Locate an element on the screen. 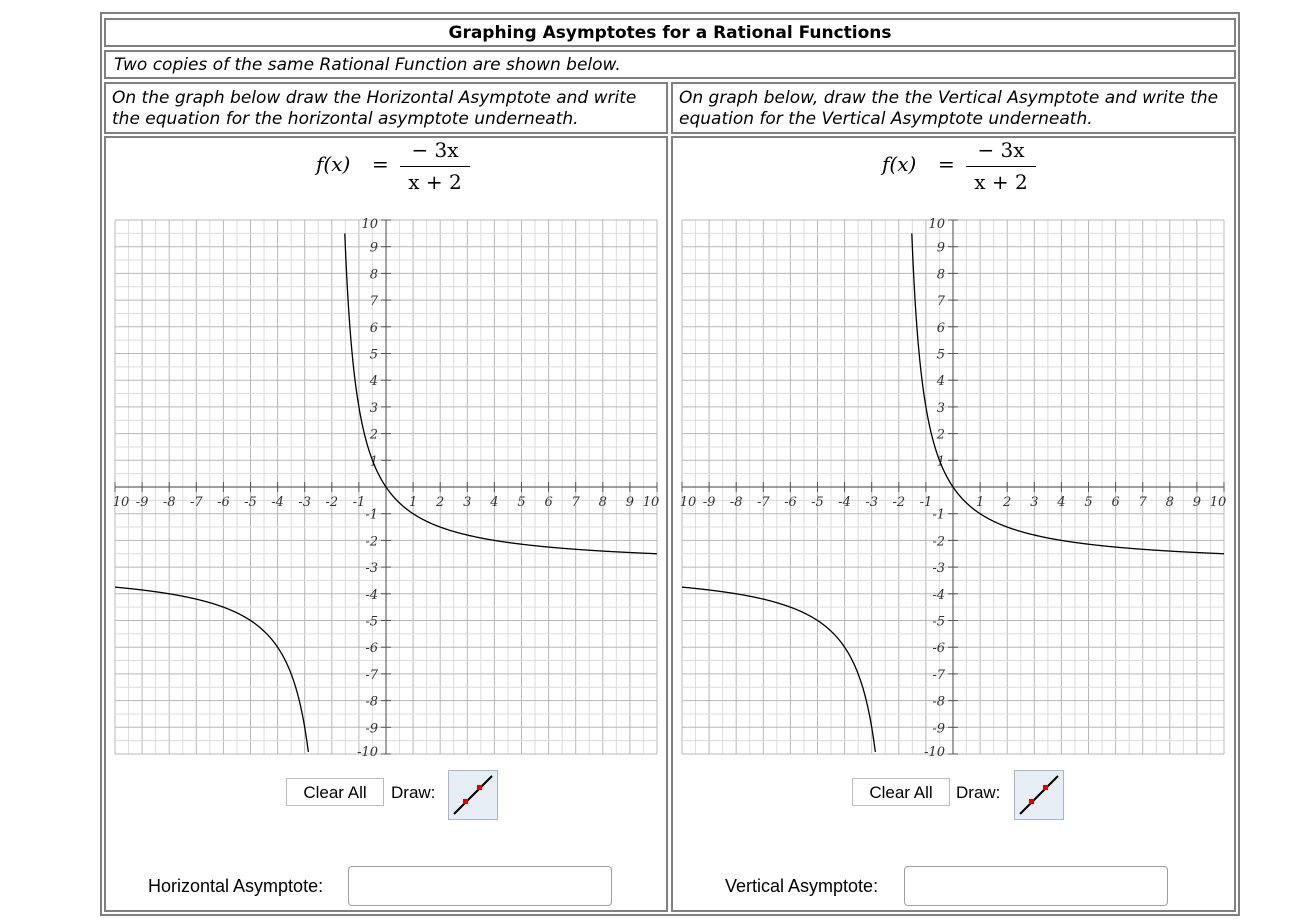  line-segment-tool-icon is located at coordinates (473, 795).